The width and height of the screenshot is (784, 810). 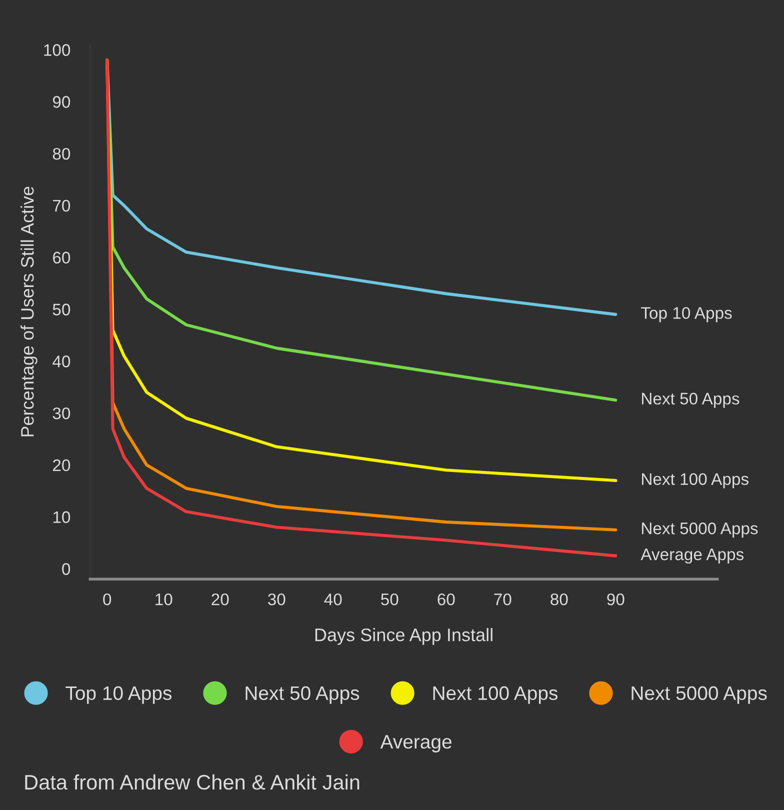 What do you see at coordinates (107, 599) in the screenshot?
I see `x-tick-label: 0` at bounding box center [107, 599].